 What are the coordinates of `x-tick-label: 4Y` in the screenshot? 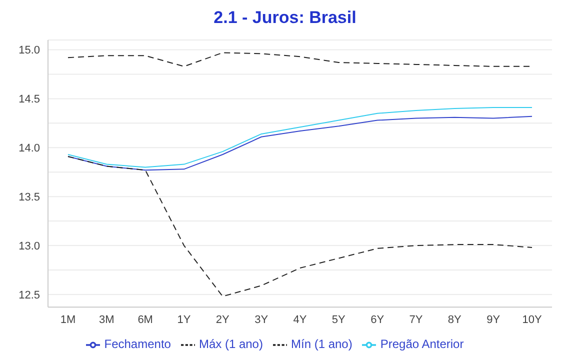 It's located at (300, 320).